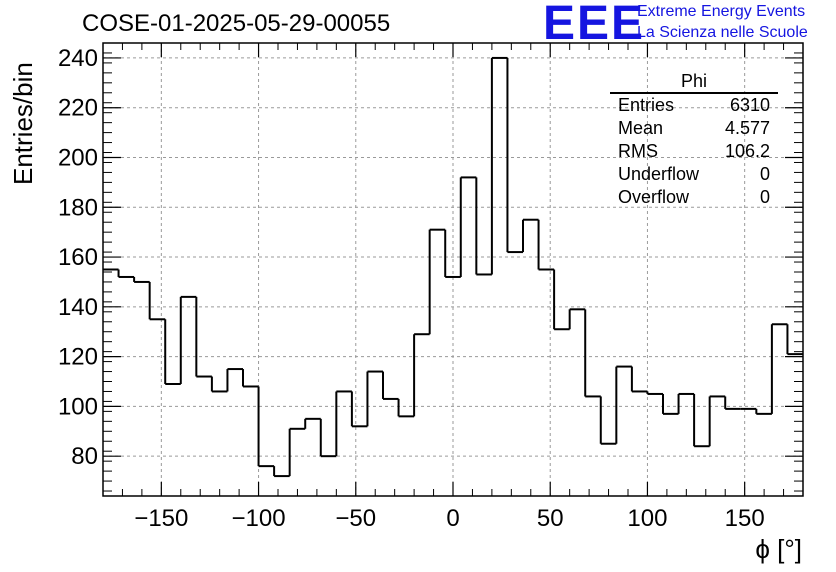  What do you see at coordinates (722, 32) in the screenshot?
I see `logo-caption-line2: La Scienza nelle Scuole` at bounding box center [722, 32].